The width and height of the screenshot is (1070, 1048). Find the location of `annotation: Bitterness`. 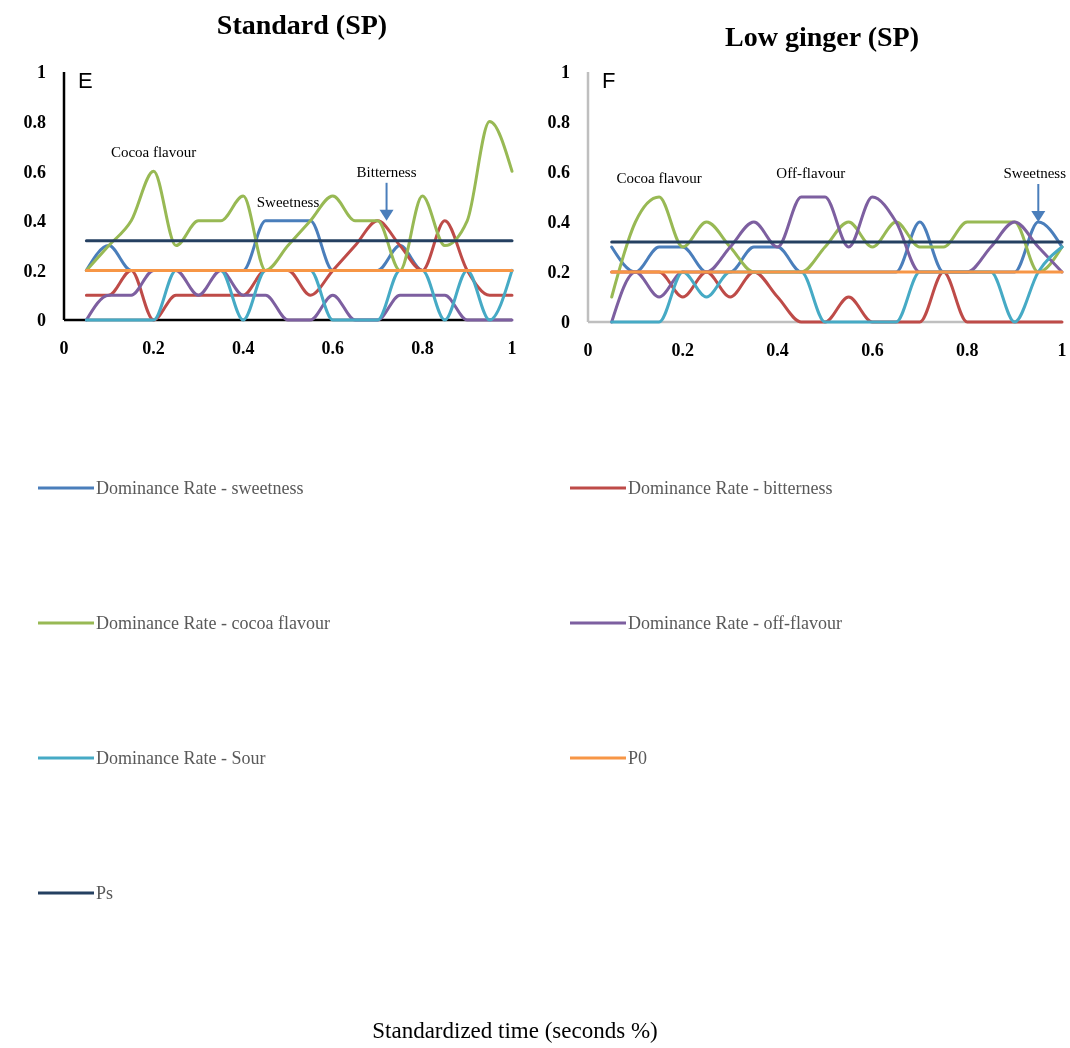

annotation: Bitterness is located at coordinates (386, 171).